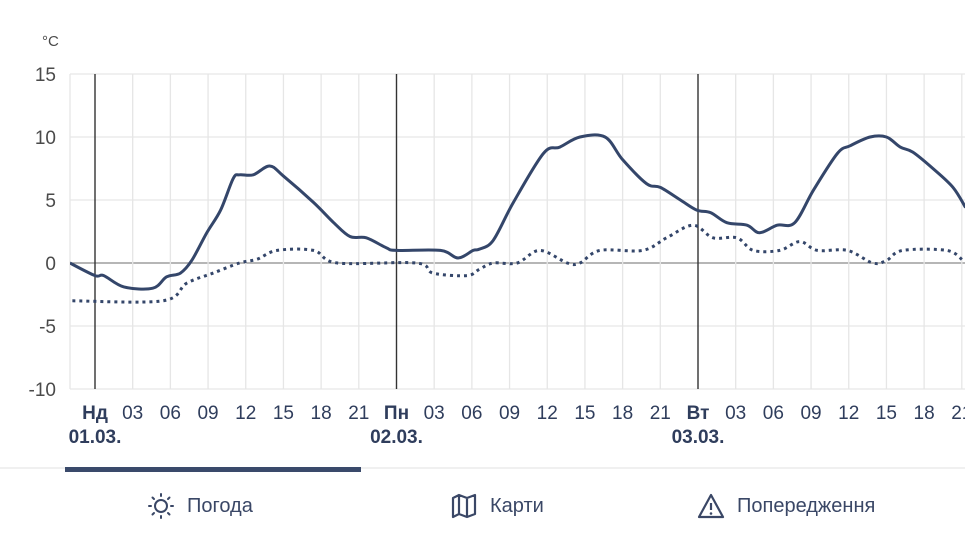 This screenshot has height=550, width=965. Describe the element at coordinates (517, 505) in the screenshot. I see `tab-maps-label: Карти` at that location.